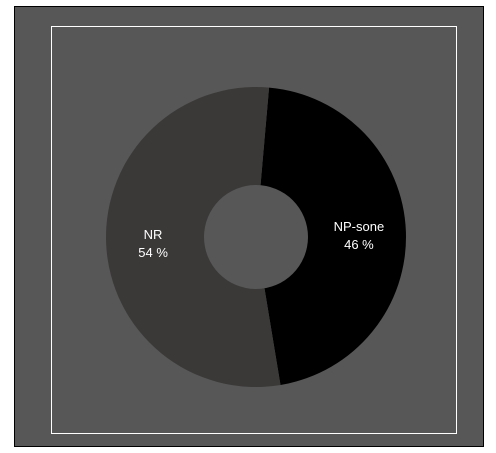 This screenshot has height=453, width=496. I want to click on slice-value-label: 54 %, so click(153, 252).